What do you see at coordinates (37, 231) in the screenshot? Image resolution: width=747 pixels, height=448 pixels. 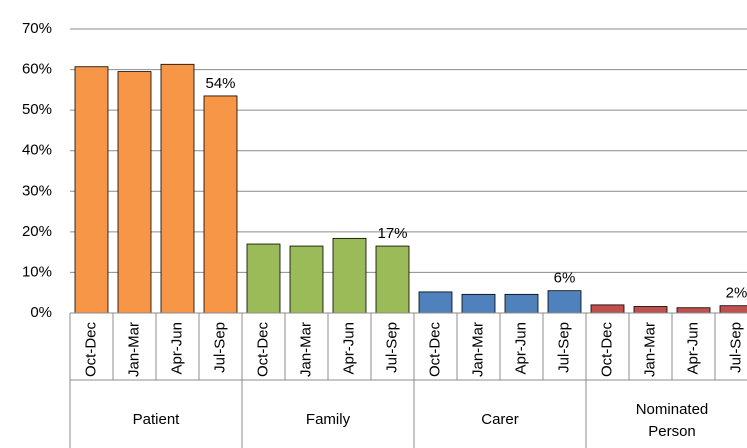 I see `y-tick-label: 20%` at bounding box center [37, 231].